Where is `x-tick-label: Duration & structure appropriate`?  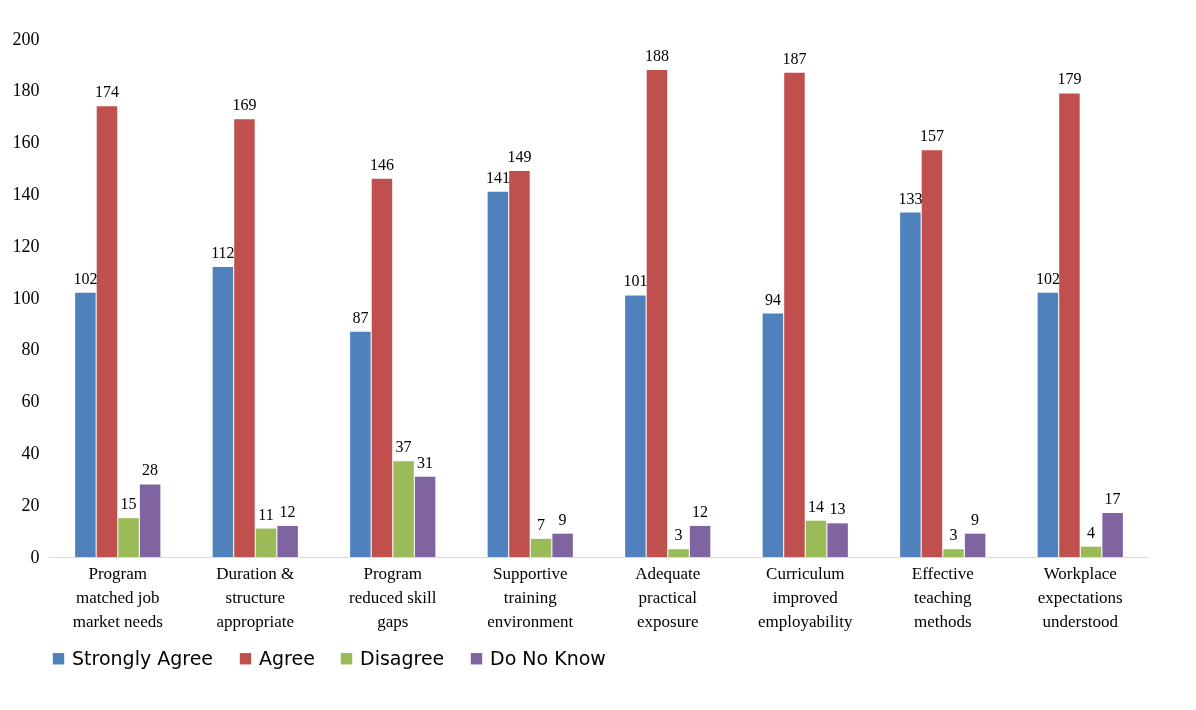 x-tick-label: Duration & structure appropriate is located at coordinates (255, 597).